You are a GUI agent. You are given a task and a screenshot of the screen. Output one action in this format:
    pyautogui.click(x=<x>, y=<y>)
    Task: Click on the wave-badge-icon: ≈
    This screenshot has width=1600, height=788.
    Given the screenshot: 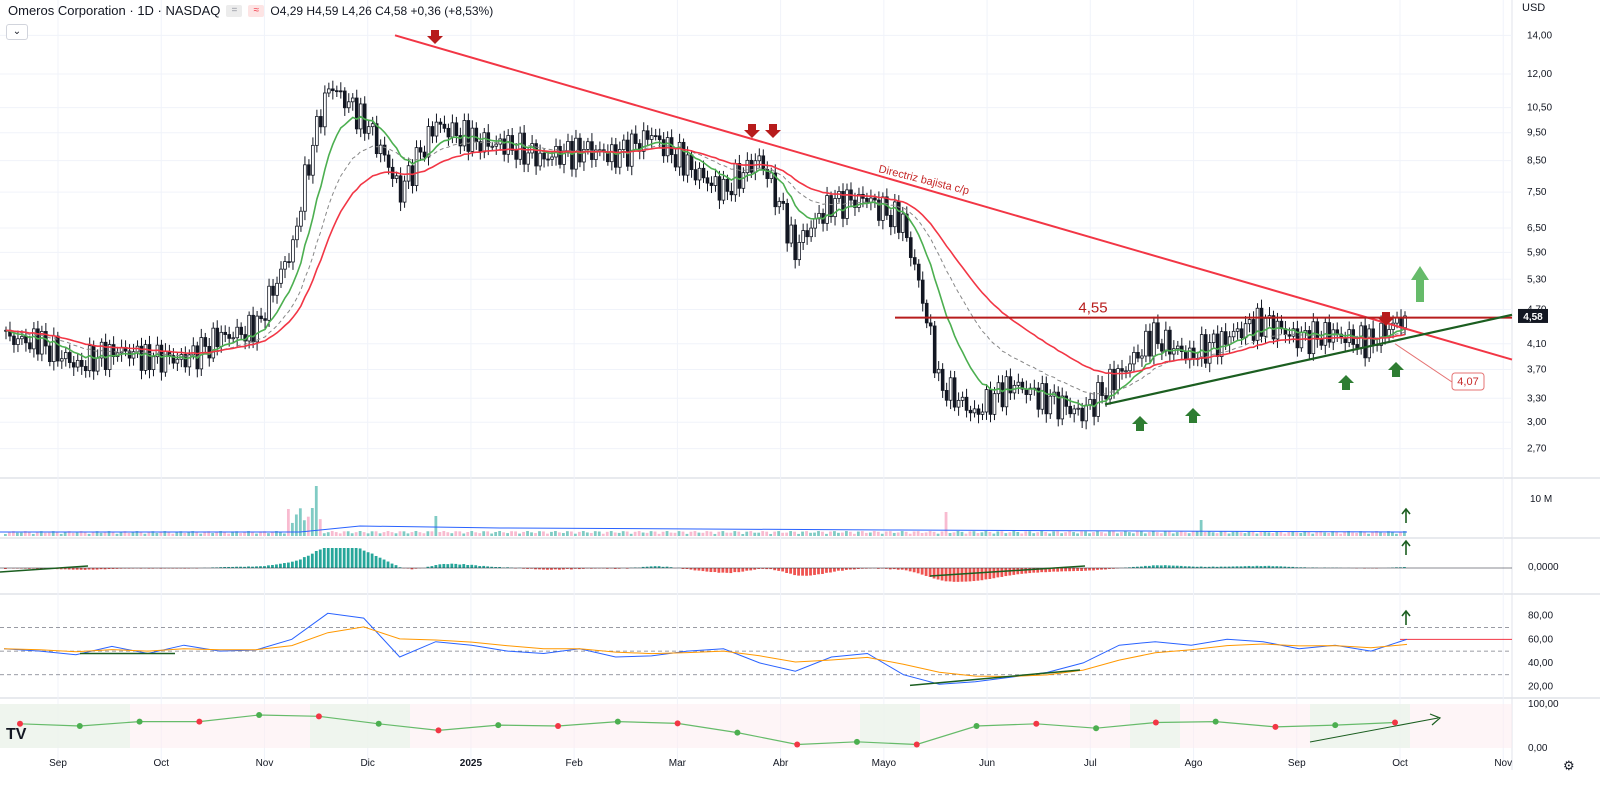 What is the action you would take?
    pyautogui.click(x=256, y=10)
    